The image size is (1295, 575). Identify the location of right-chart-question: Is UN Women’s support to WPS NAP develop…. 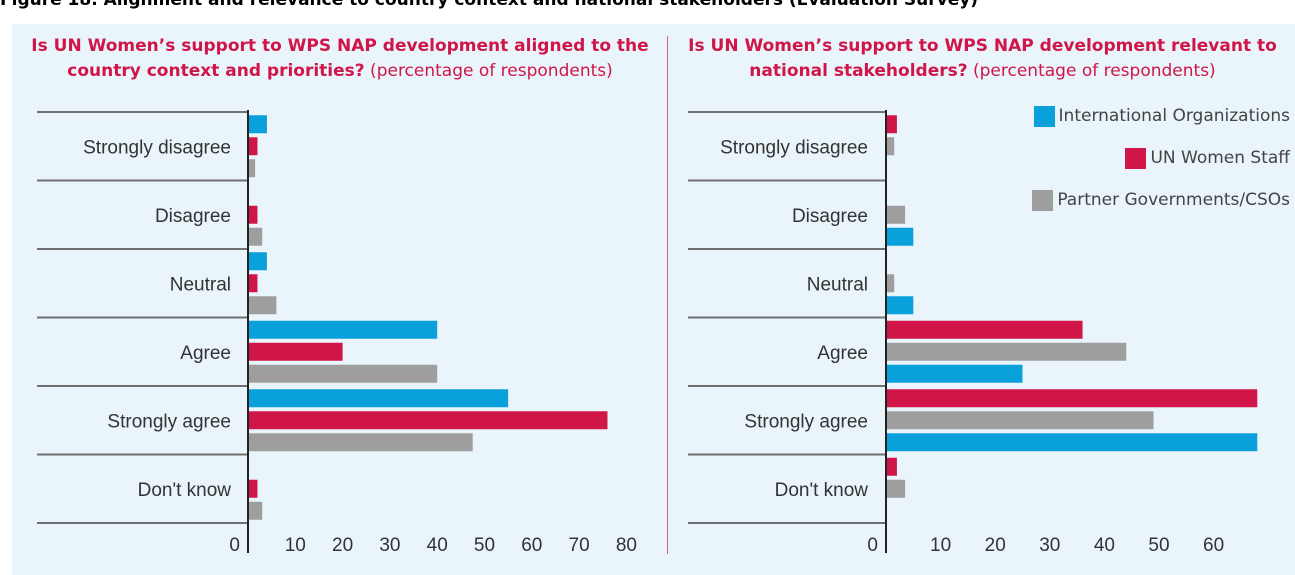
(982, 58).